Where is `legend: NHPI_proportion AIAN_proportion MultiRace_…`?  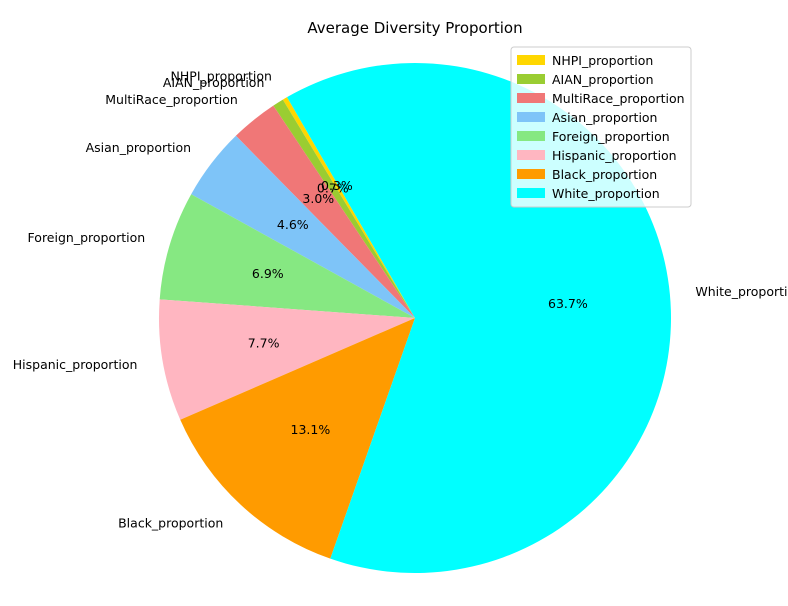
legend: NHPI_proportion AIAN_proportion MultiRace_… is located at coordinates (601, 127).